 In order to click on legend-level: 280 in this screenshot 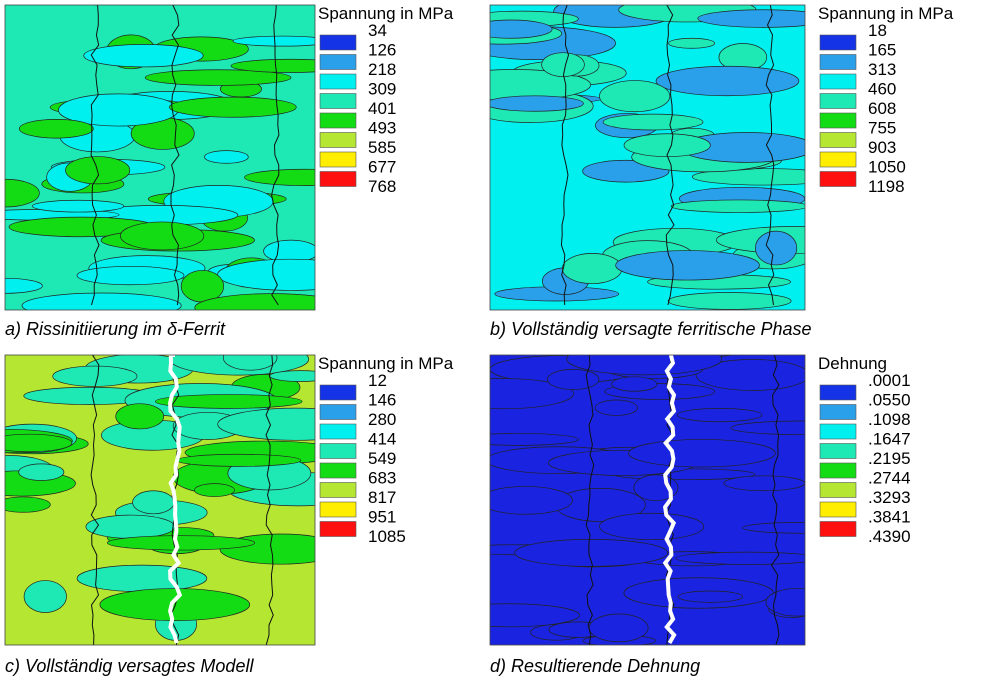, I will do `click(382, 419)`.